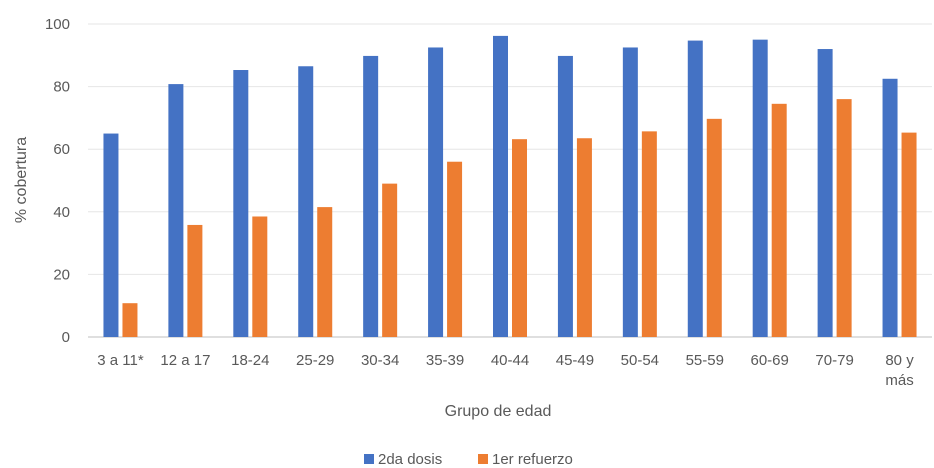 The height and width of the screenshot is (468, 934). I want to click on legend-label: 2da dosis, so click(410, 459).